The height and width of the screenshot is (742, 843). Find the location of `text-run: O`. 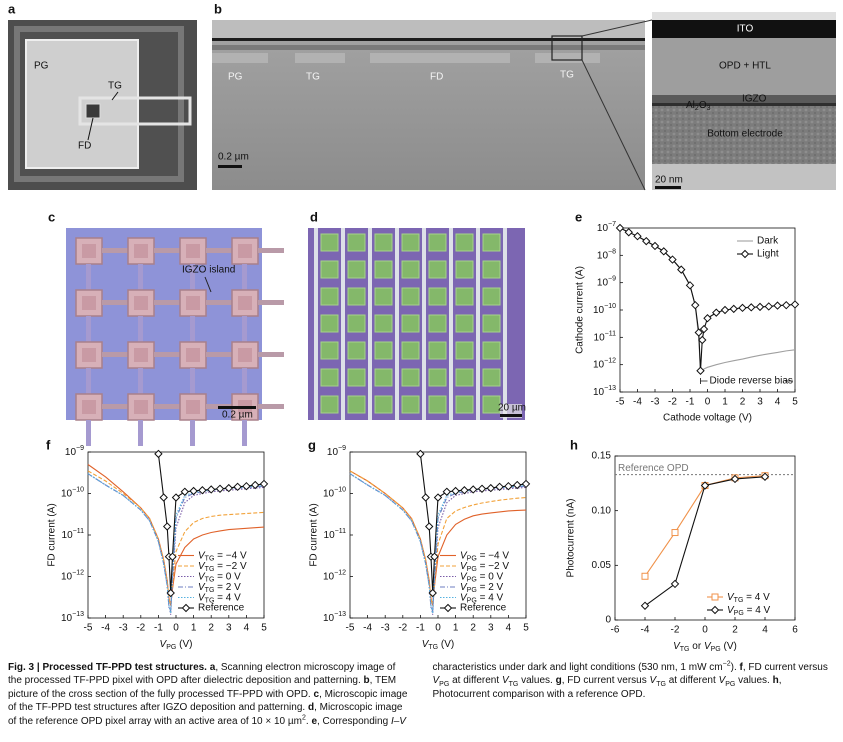

text-run: O is located at coordinates (703, 105).